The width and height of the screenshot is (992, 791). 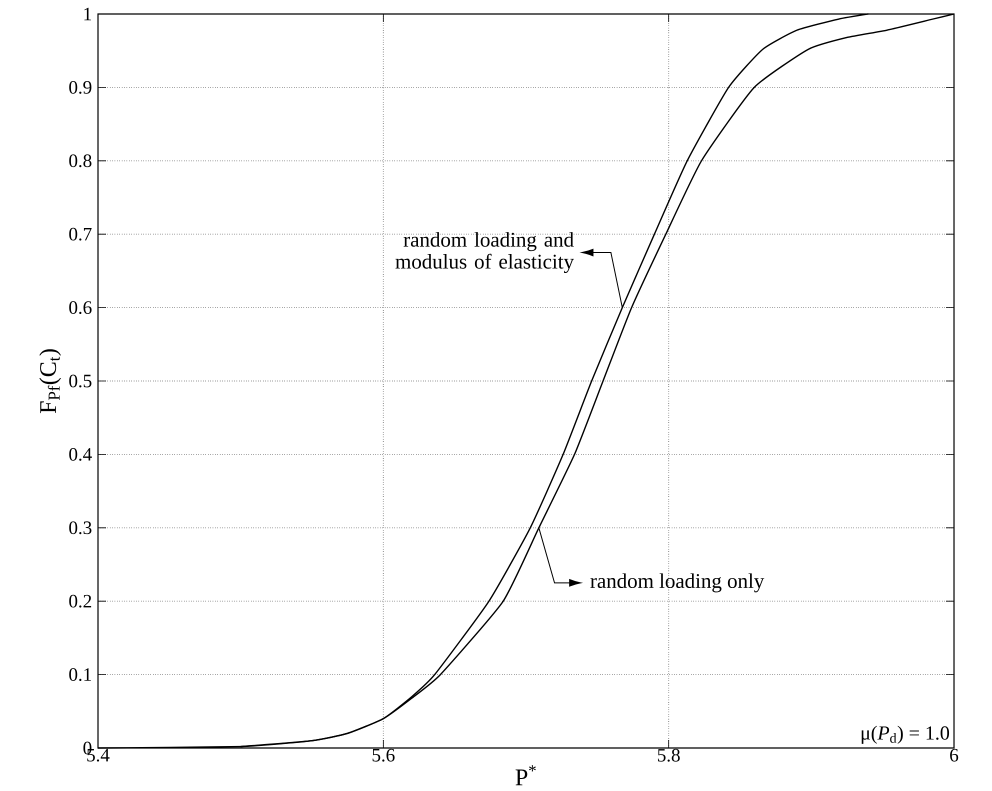 I want to click on x-tick-label: 6, so click(x=954, y=755).